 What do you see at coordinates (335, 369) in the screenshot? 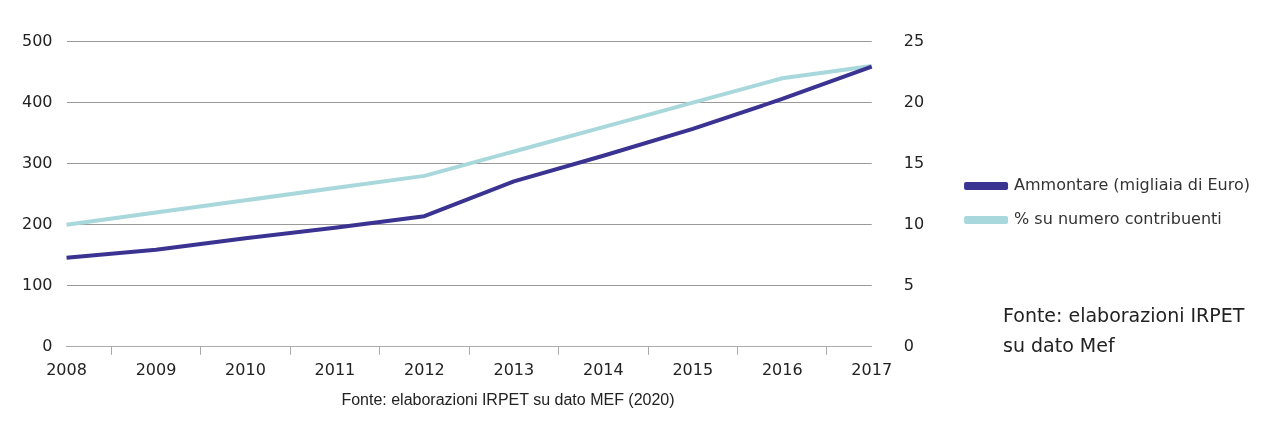
I see `x-tick-label: 2011` at bounding box center [335, 369].